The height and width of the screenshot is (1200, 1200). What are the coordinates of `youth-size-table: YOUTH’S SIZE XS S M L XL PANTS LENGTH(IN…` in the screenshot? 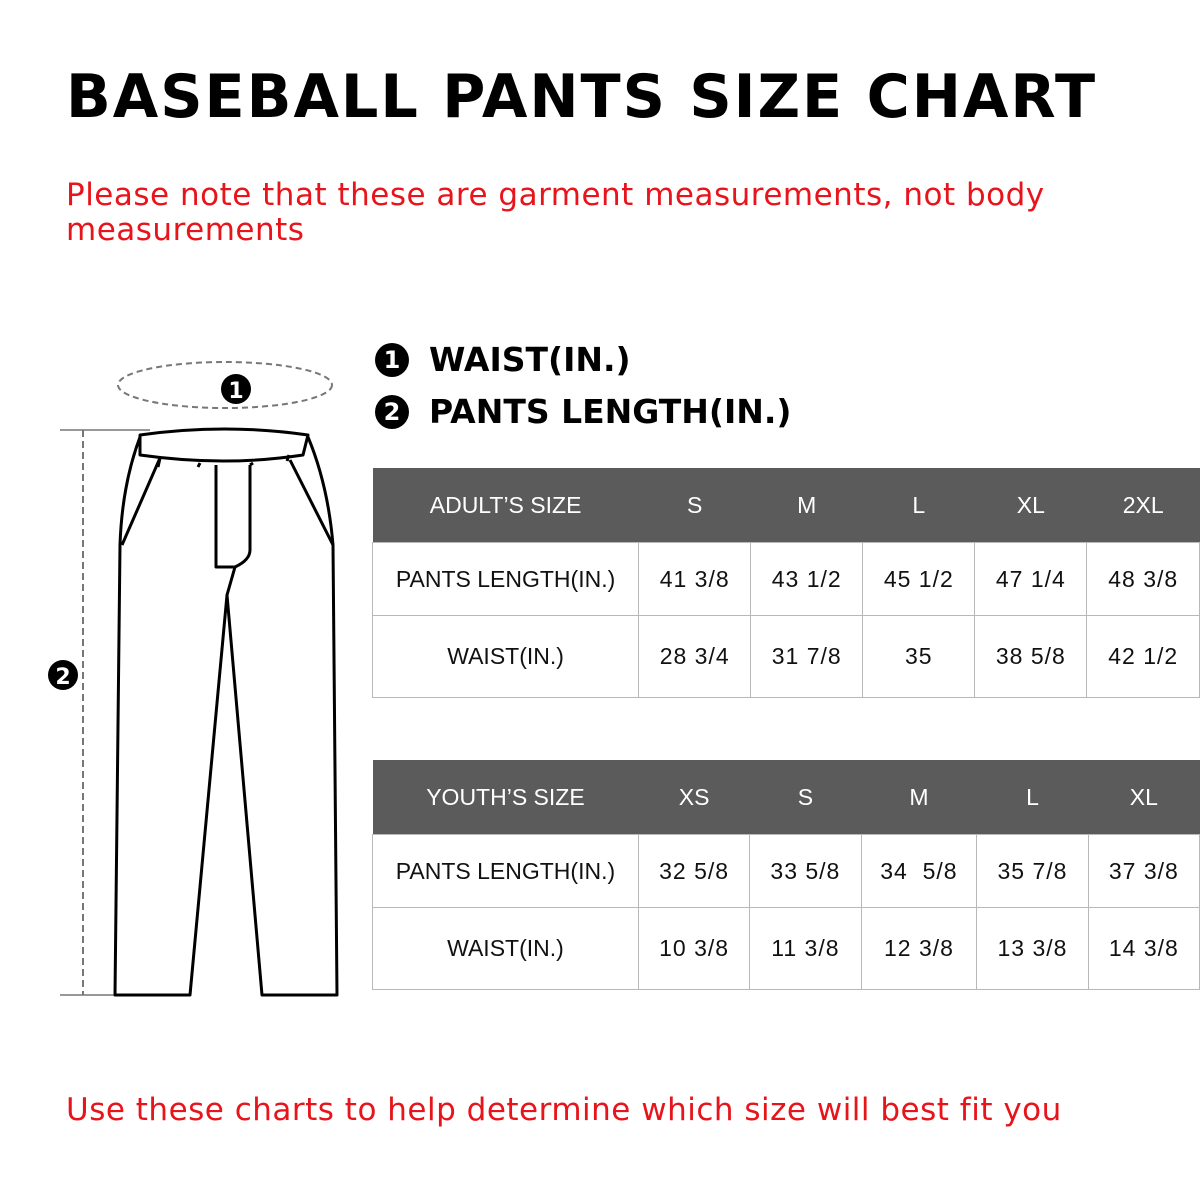 It's located at (786, 875).